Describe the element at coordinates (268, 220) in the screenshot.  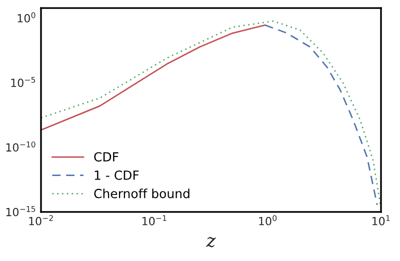
I see `x-tick-label: 10$^{0}$` at that location.